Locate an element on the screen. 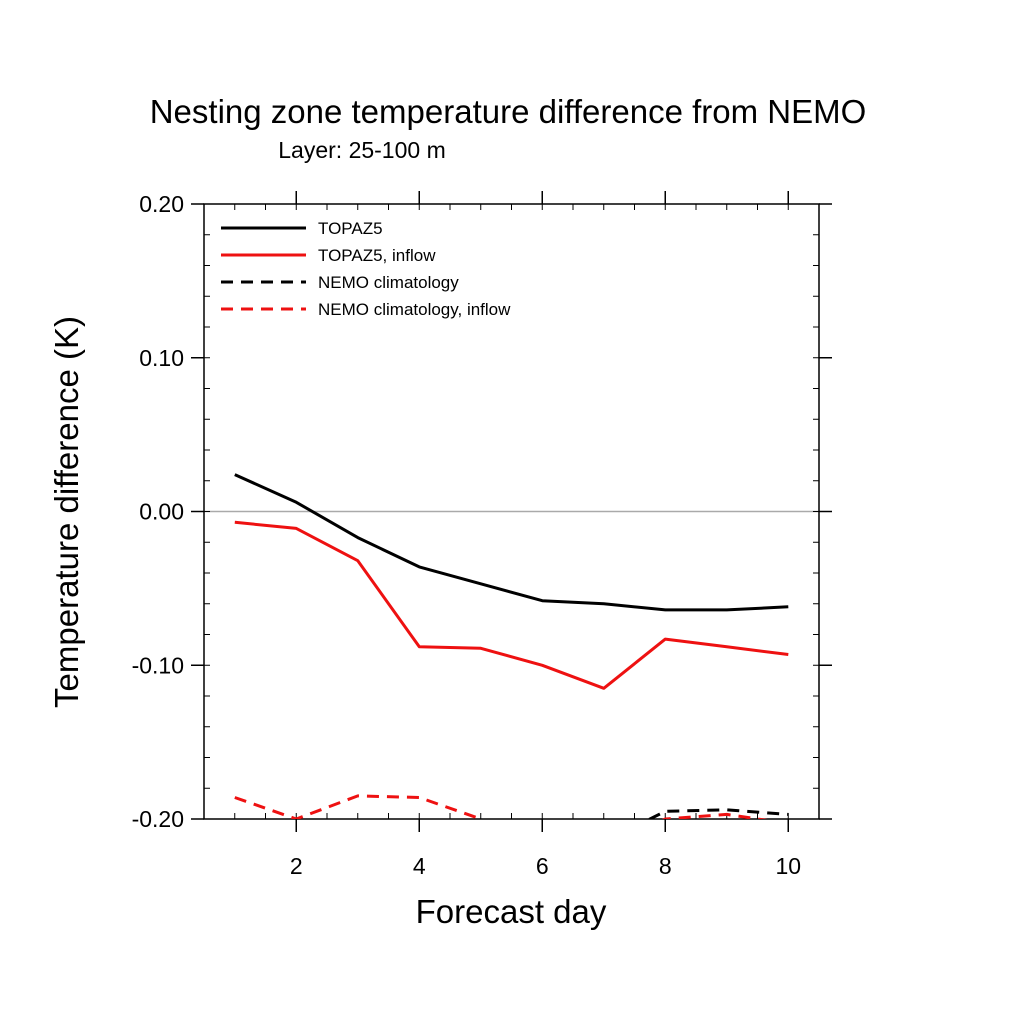 Image resolution: width=1024 pixels, height=1024 pixels. y-tick-label: -0.10 is located at coordinates (158, 665).